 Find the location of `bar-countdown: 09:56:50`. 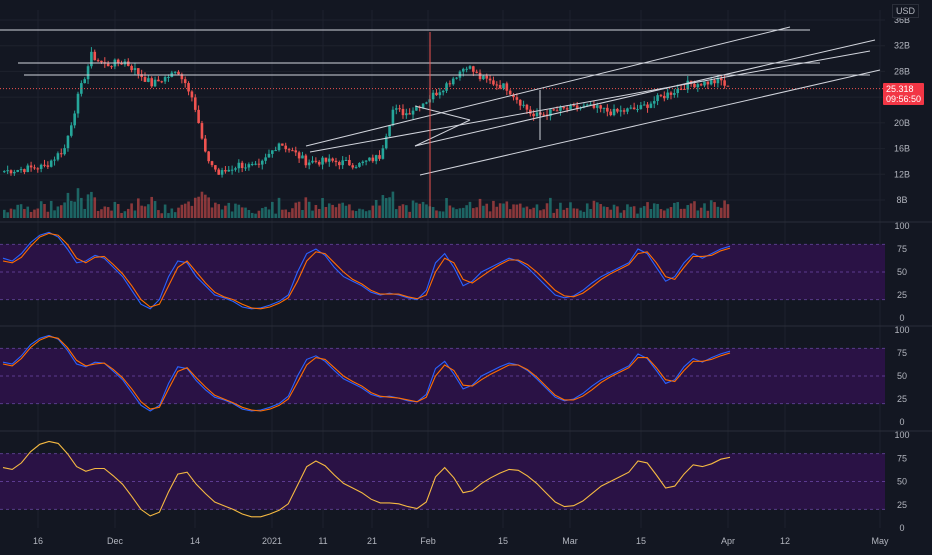

bar-countdown: 09:56:50 is located at coordinates (903, 99).